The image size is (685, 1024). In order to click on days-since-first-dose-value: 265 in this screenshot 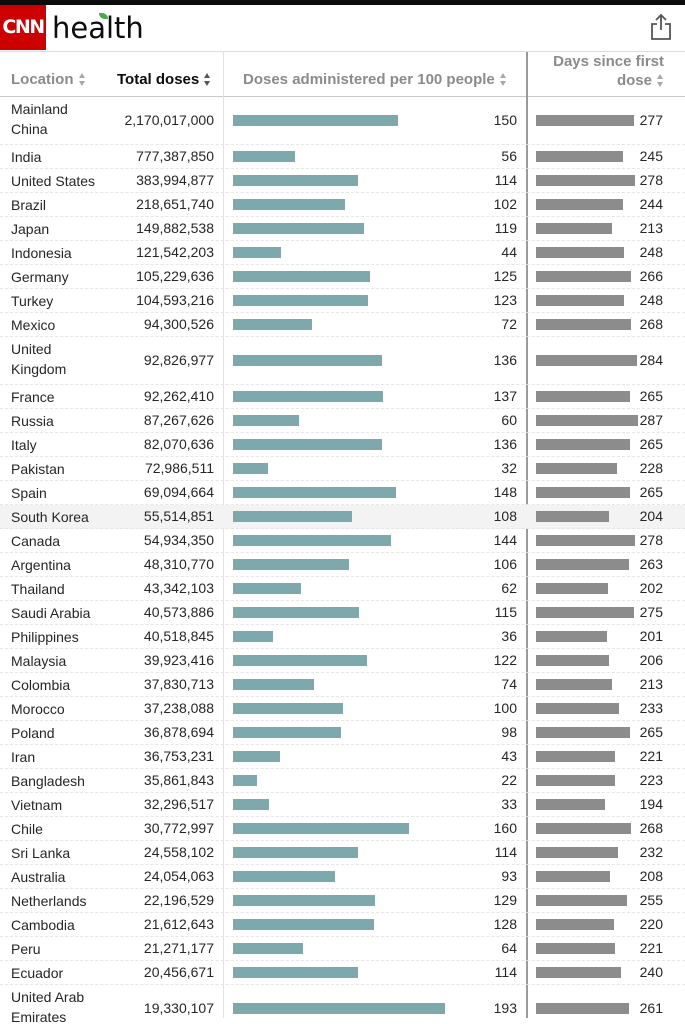, I will do `click(651, 732)`.